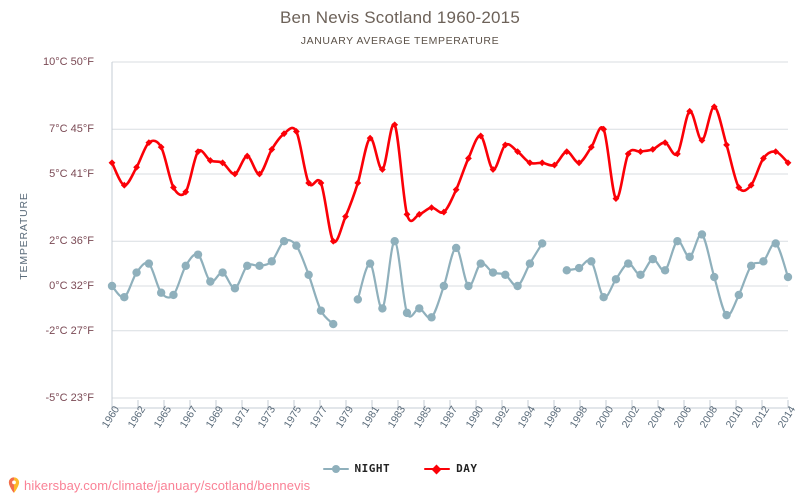 This screenshot has width=800, height=500. Describe the element at coordinates (71, 241) in the screenshot. I see `y-tick-label: 2°C 36°F` at that location.